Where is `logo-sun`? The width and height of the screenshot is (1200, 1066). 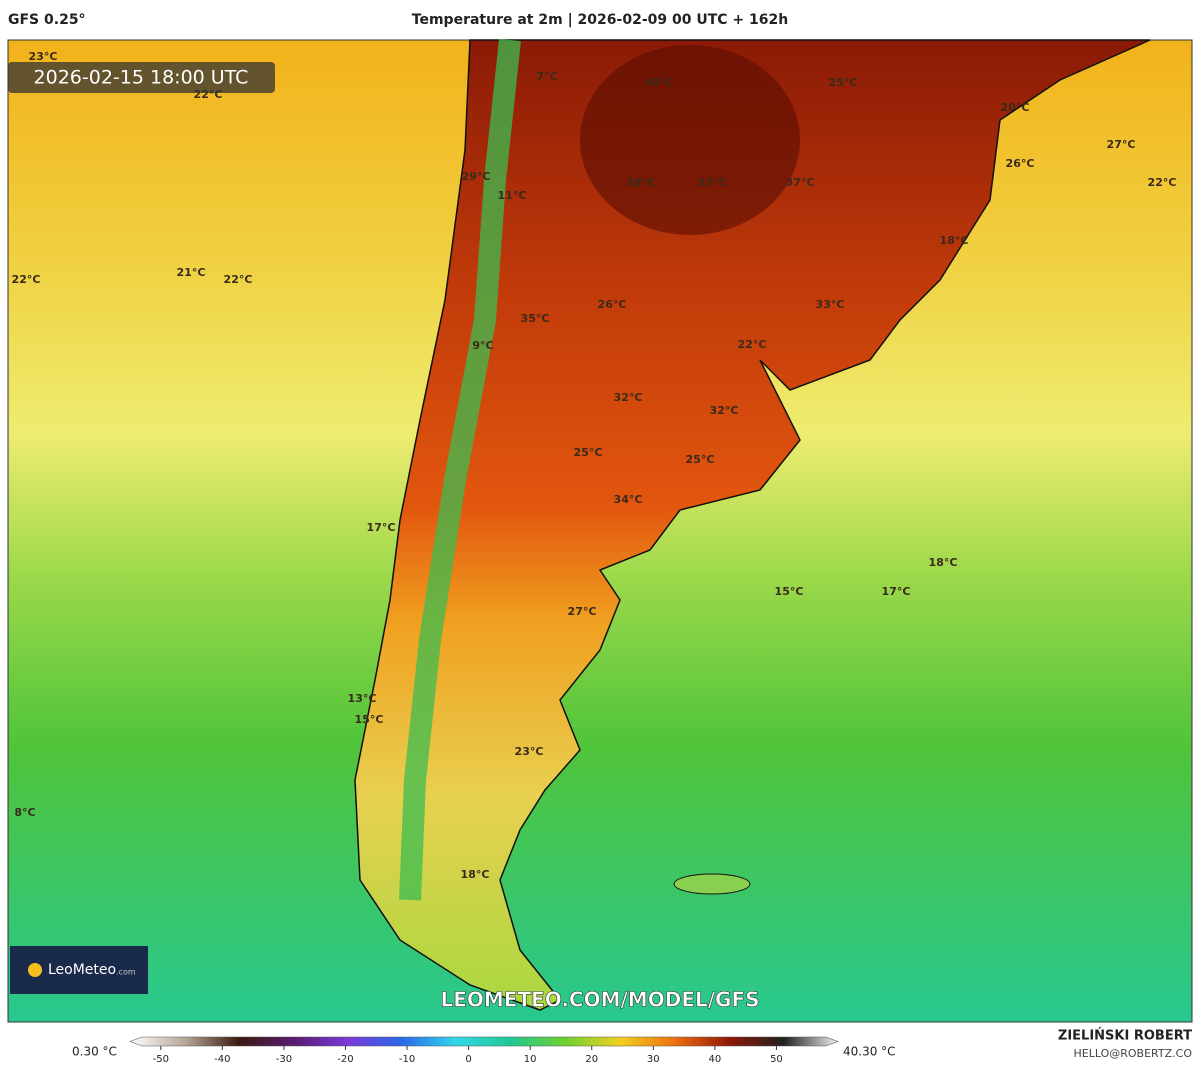
logo-sun is located at coordinates (35, 970).